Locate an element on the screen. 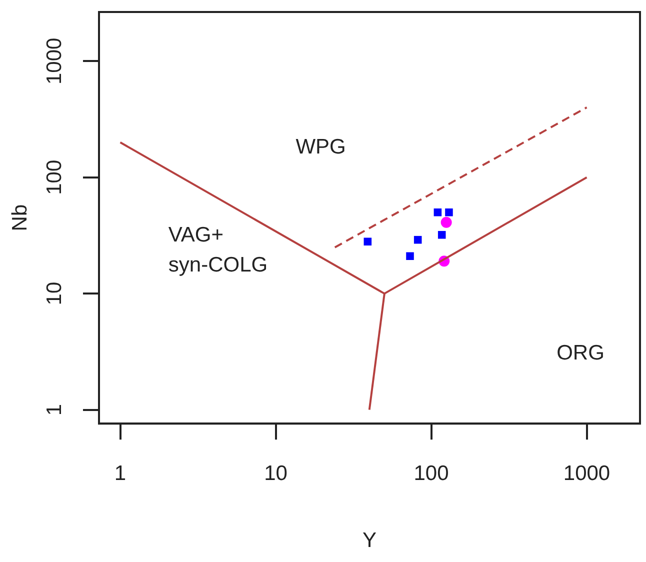 The width and height of the screenshot is (646, 562). annotation: ORG is located at coordinates (580, 352).